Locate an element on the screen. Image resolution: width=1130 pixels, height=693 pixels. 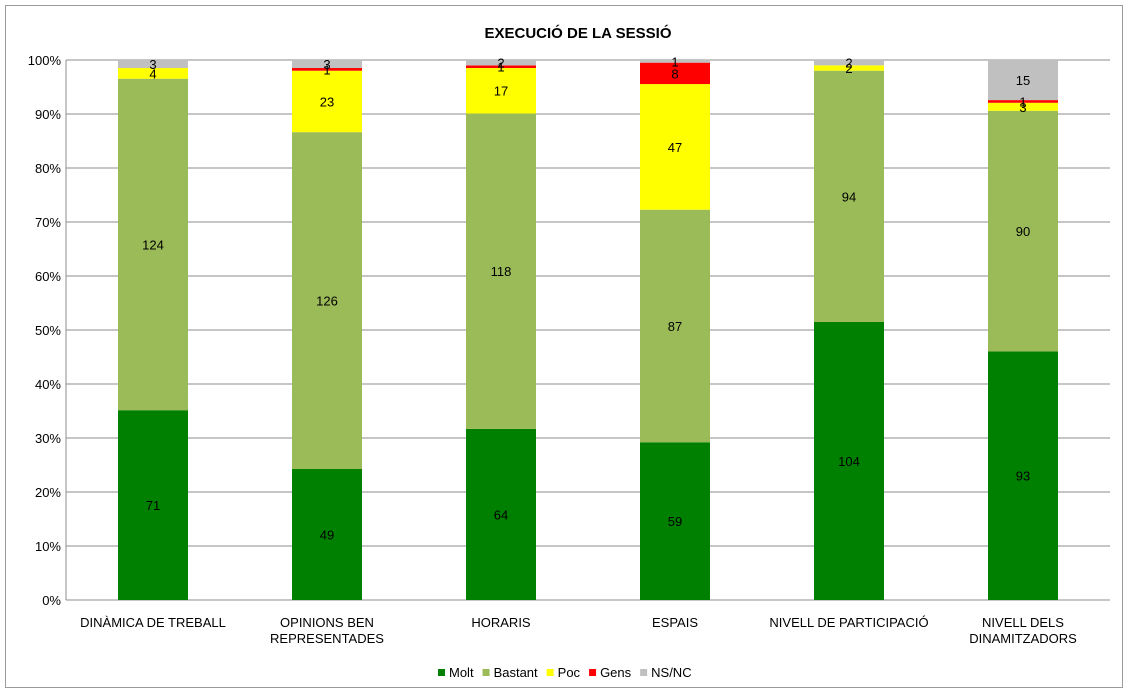
y-tick-label: 30% is located at coordinates (48, 438).